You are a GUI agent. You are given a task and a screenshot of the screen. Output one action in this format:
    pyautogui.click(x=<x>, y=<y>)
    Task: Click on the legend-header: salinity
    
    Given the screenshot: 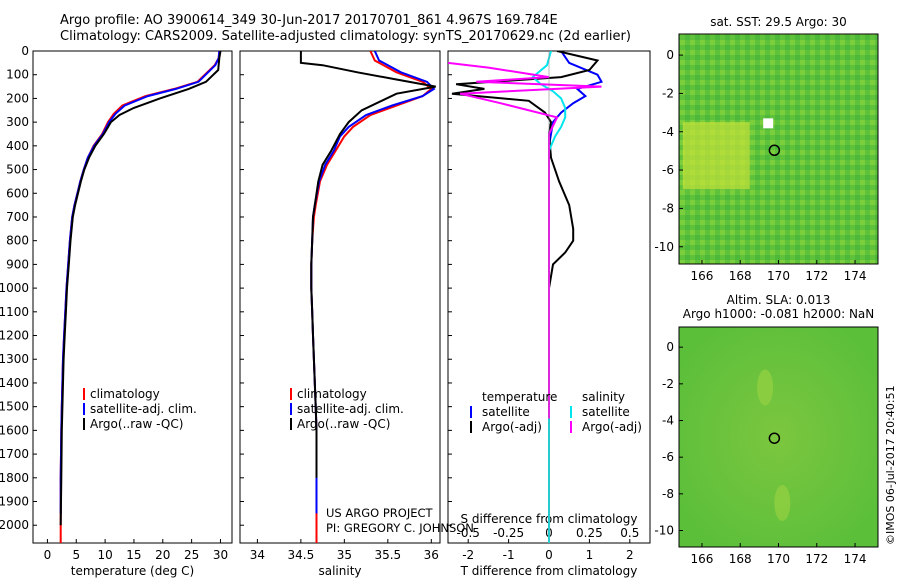 What is the action you would take?
    pyautogui.click(x=603, y=397)
    